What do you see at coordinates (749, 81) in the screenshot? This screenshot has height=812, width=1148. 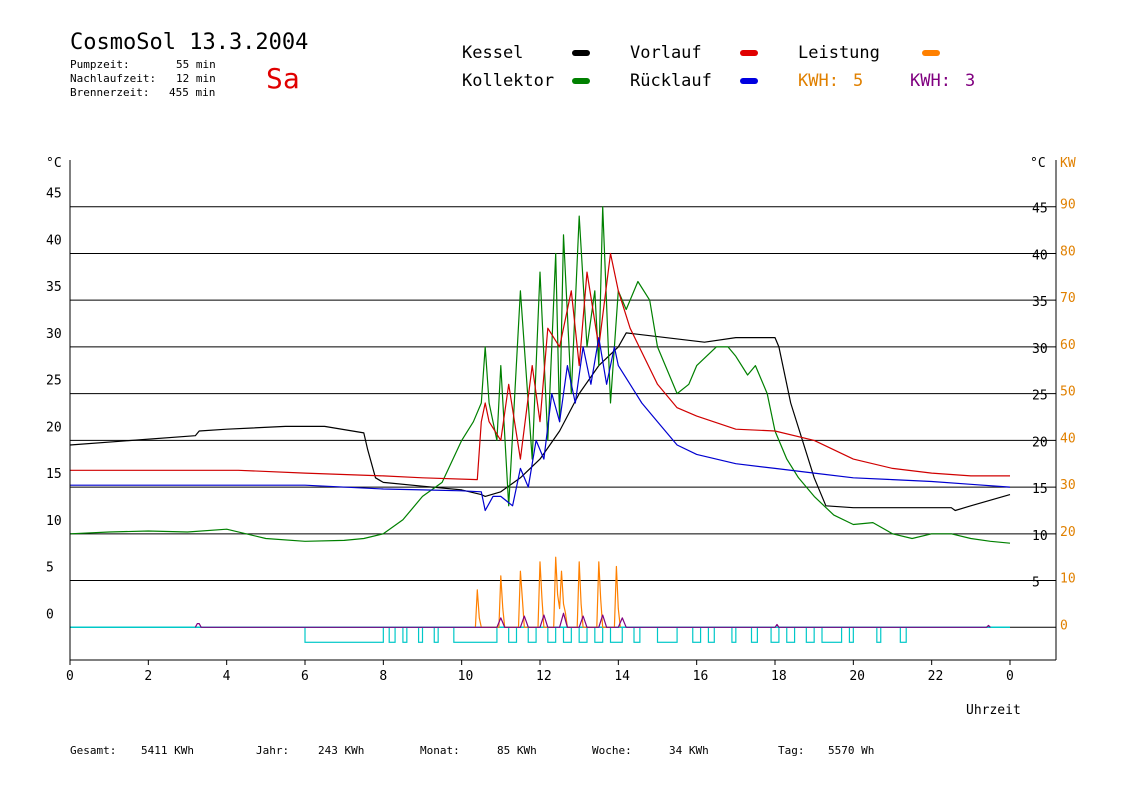 I see `legend-ruecklauf-swatch` at bounding box center [749, 81].